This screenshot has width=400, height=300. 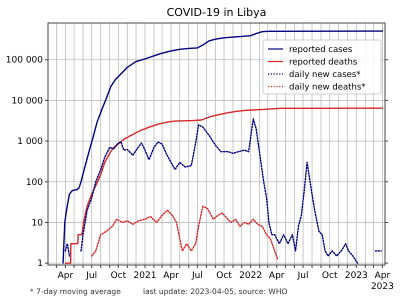 What do you see at coordinates (30, 142) in the screenshot?
I see `y-tick-label: 1 000` at bounding box center [30, 142].